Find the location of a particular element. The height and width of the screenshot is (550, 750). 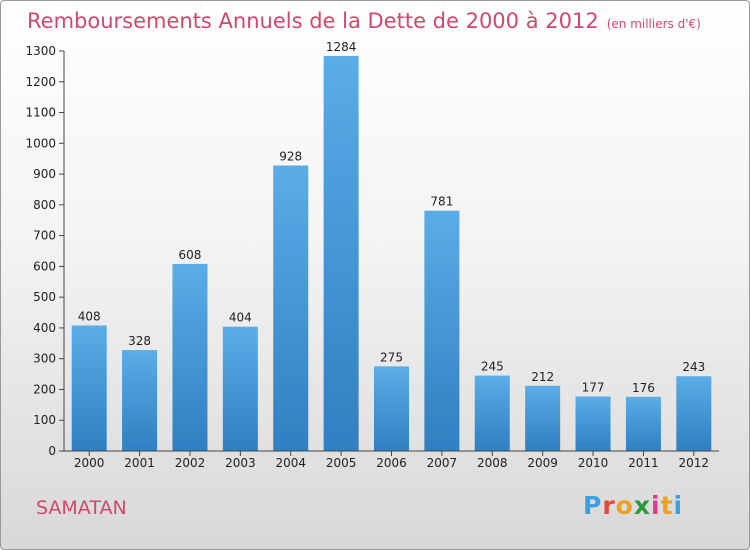

bar-2006 is located at coordinates (391, 408).